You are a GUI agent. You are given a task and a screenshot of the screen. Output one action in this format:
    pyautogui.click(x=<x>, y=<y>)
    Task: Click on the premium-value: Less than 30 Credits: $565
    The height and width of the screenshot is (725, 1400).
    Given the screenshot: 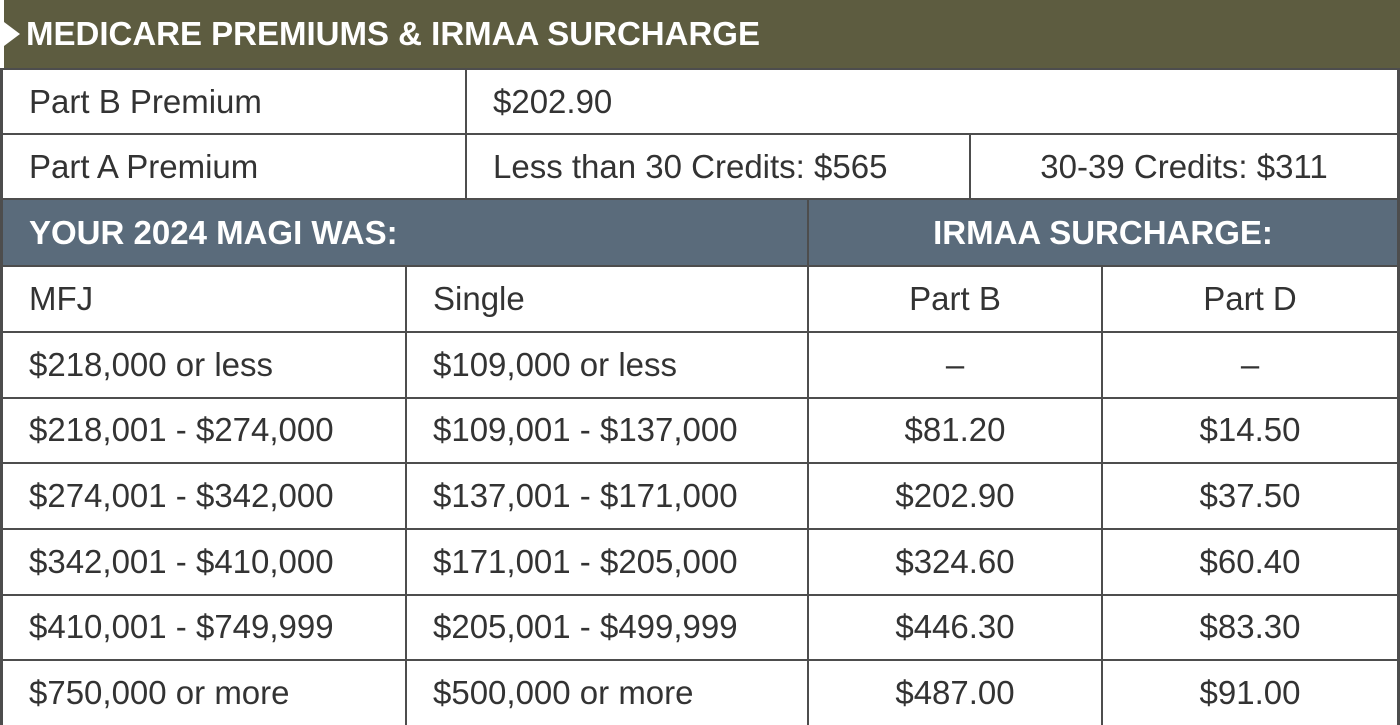 What is the action you would take?
    pyautogui.click(x=718, y=166)
    